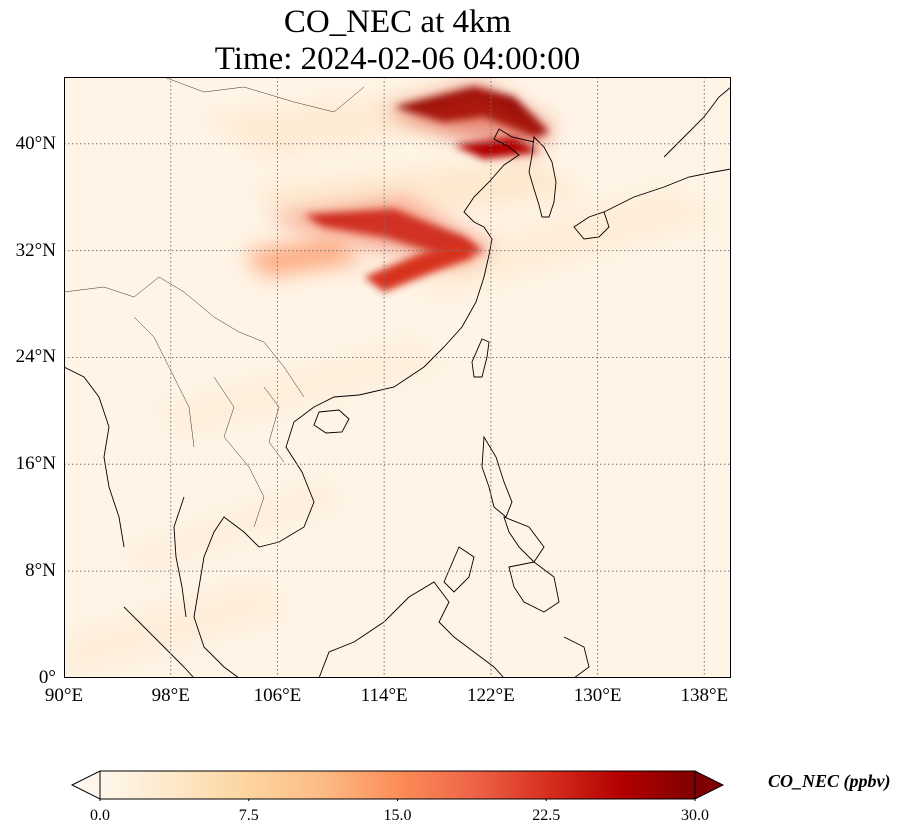 Image resolution: width=920 pixels, height=836 pixels. I want to click on y-tick-label: 0°, so click(47, 677).